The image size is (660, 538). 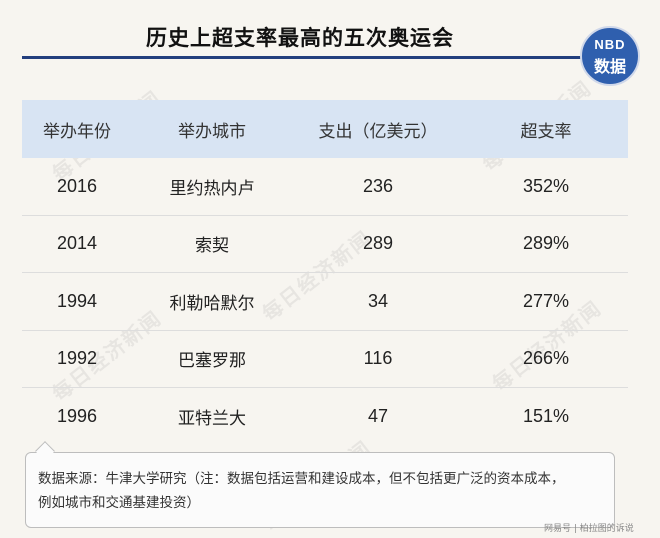 I want to click on table-row: 2014 索契 289 289%, so click(x=325, y=244).